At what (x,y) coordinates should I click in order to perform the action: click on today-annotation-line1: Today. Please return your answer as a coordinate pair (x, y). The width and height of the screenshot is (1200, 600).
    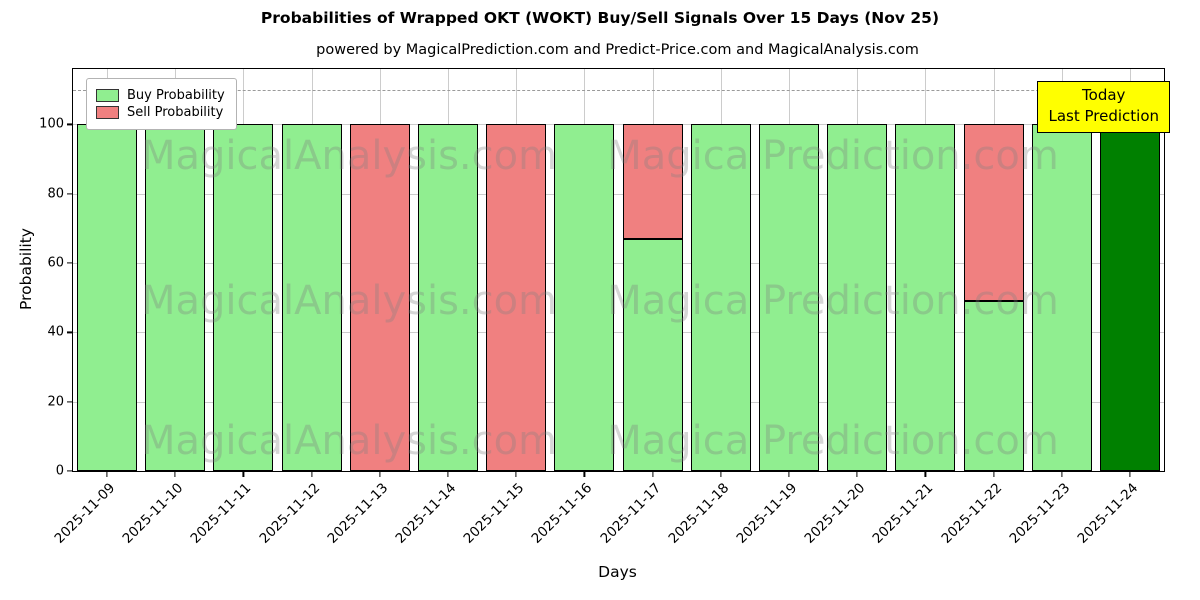
    Looking at the image, I should click on (1104, 95).